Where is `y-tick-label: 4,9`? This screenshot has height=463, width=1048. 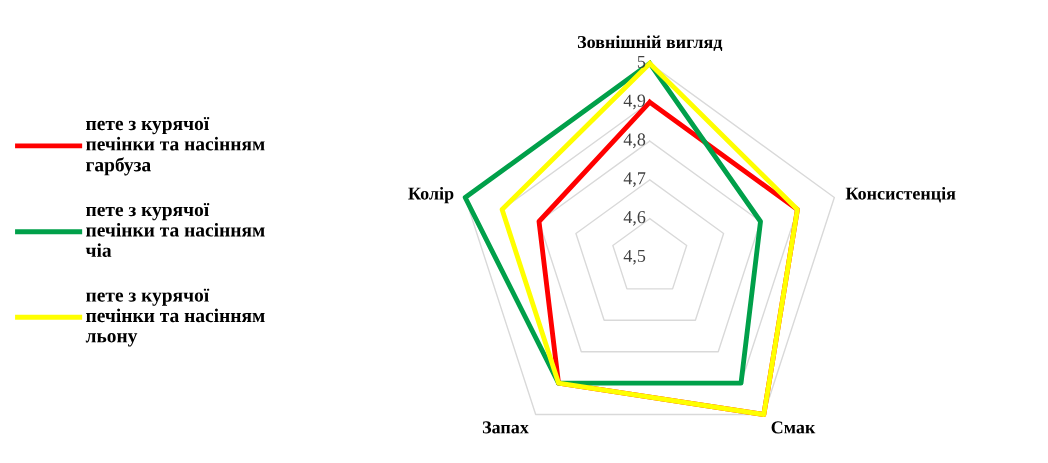
y-tick-label: 4,9 is located at coordinates (634, 102).